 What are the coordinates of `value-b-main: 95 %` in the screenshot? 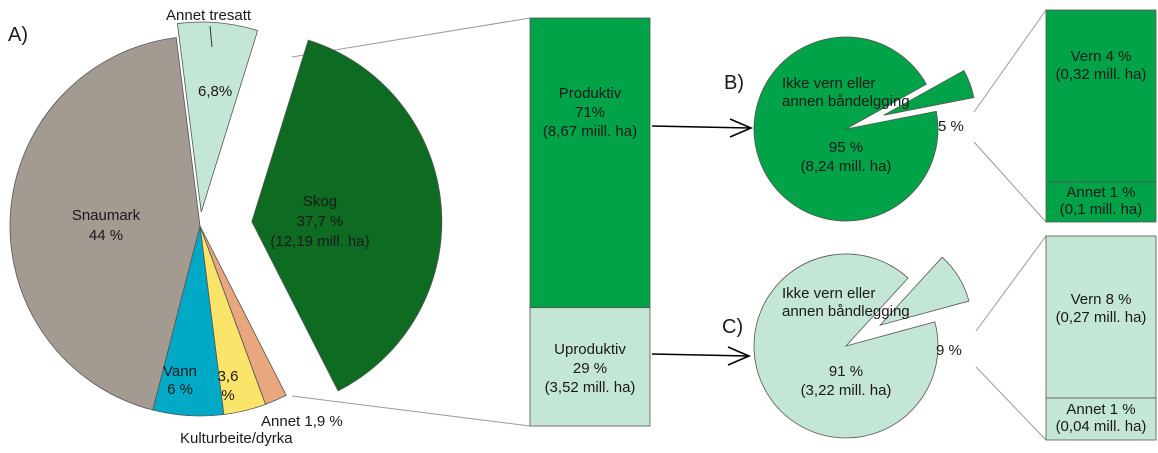 It's located at (846, 147).